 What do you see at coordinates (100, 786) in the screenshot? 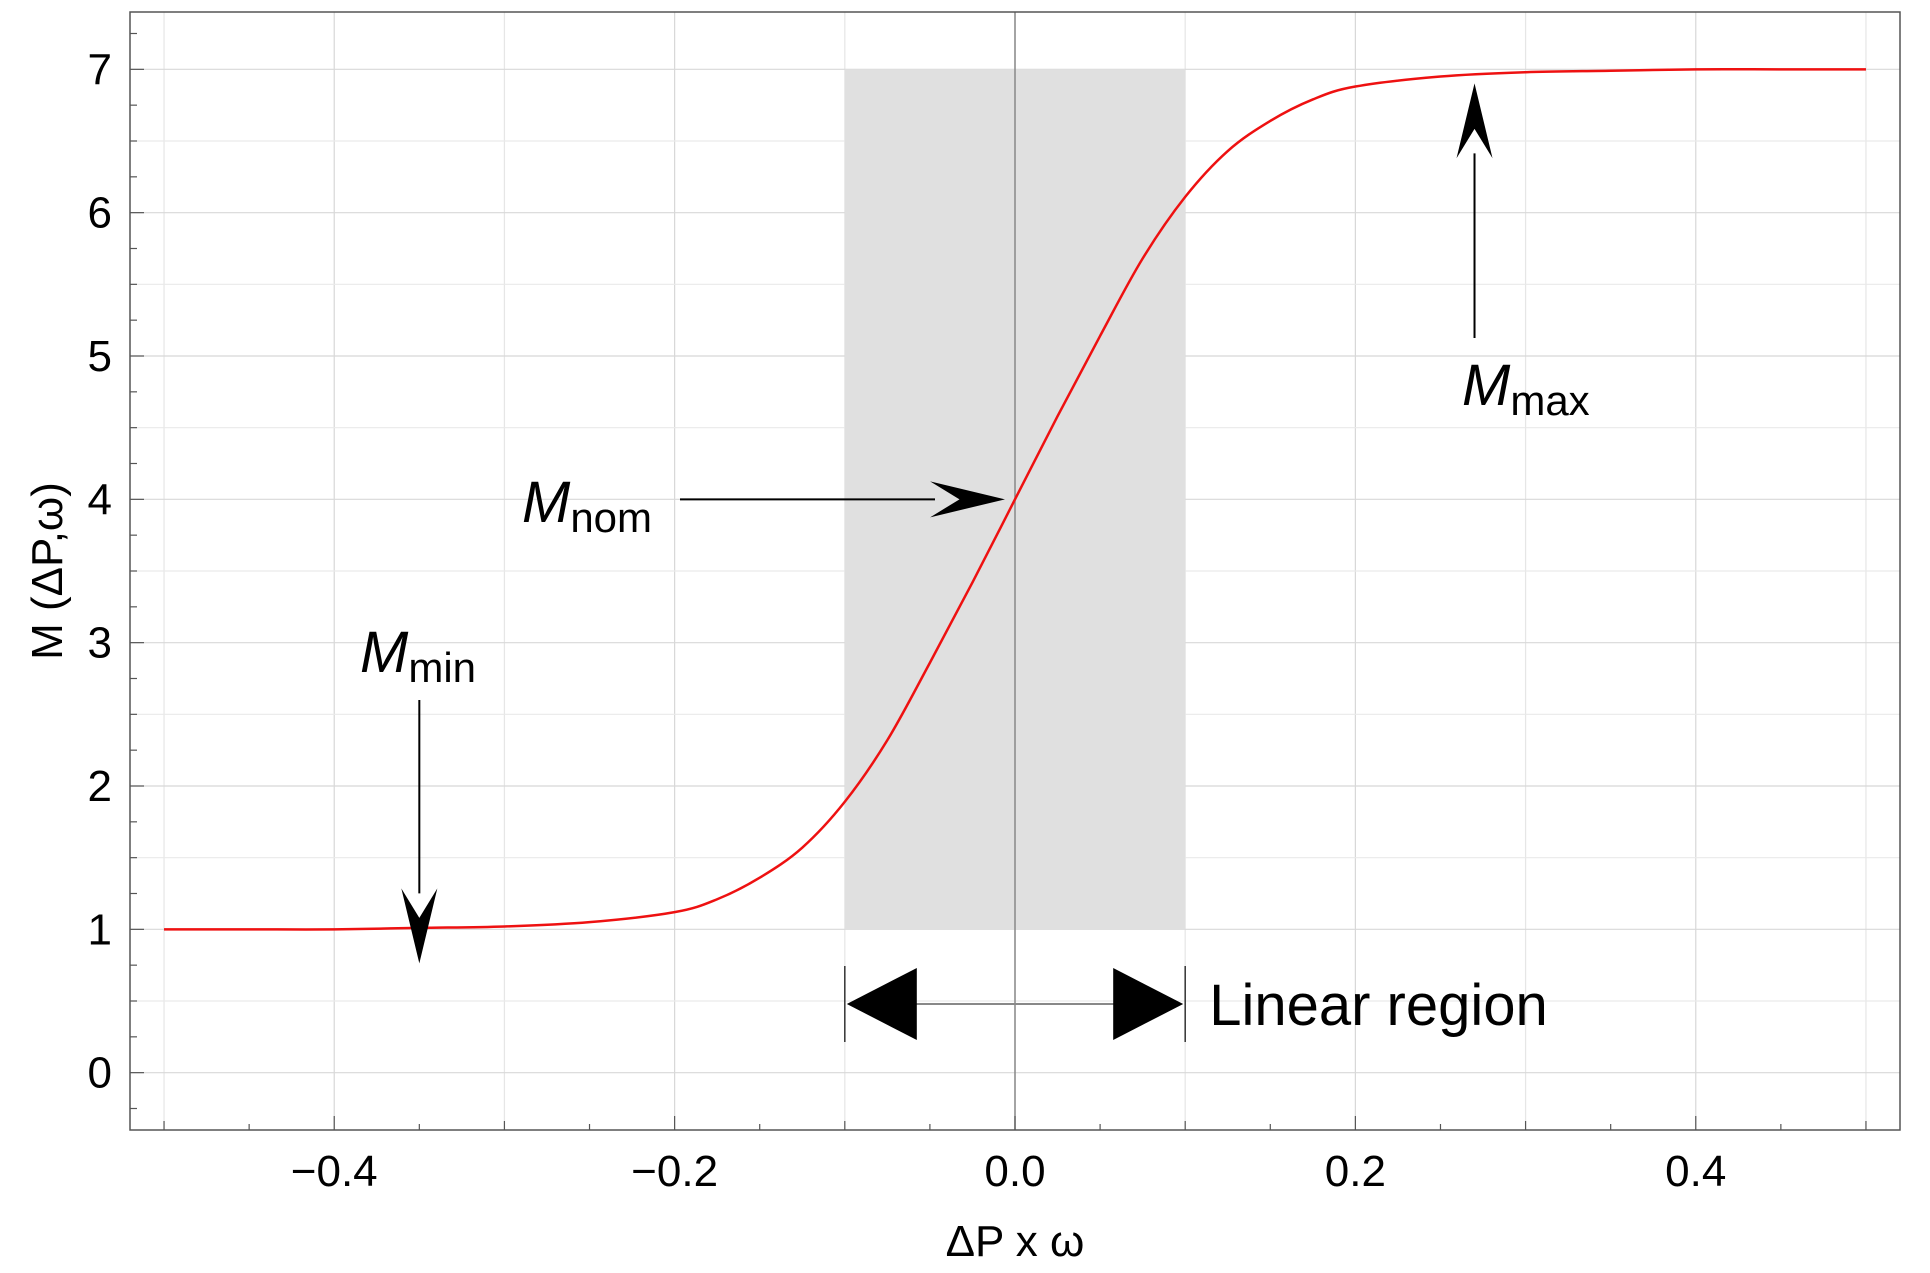
I see `y-tick-label: 2` at bounding box center [100, 786].